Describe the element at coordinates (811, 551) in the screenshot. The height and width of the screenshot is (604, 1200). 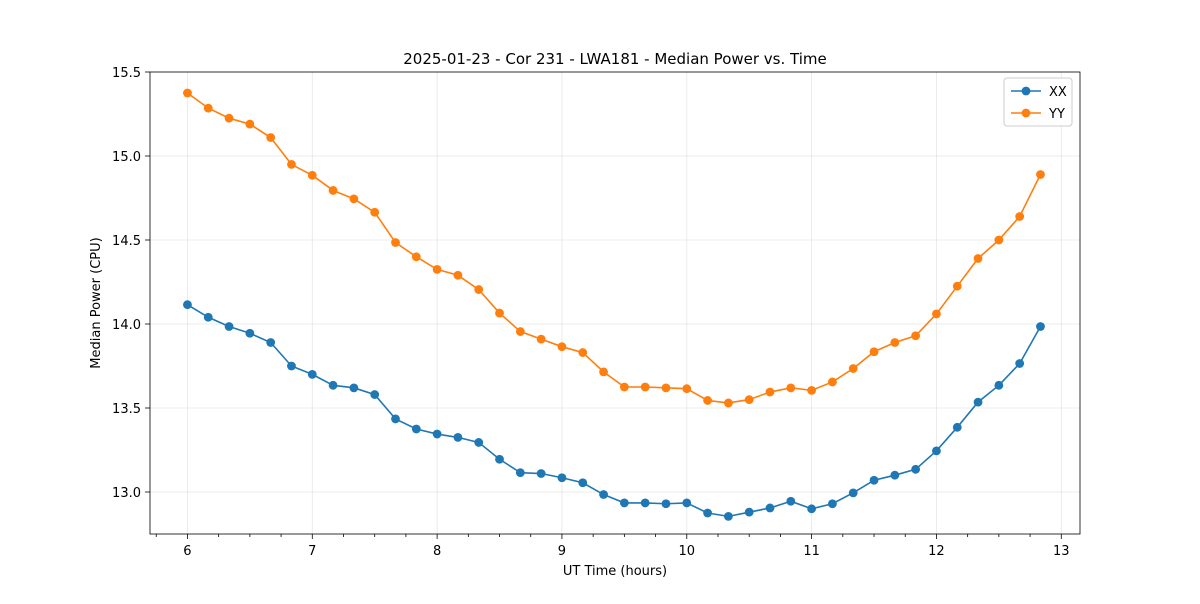
I see `x-tick-label: 11` at that location.